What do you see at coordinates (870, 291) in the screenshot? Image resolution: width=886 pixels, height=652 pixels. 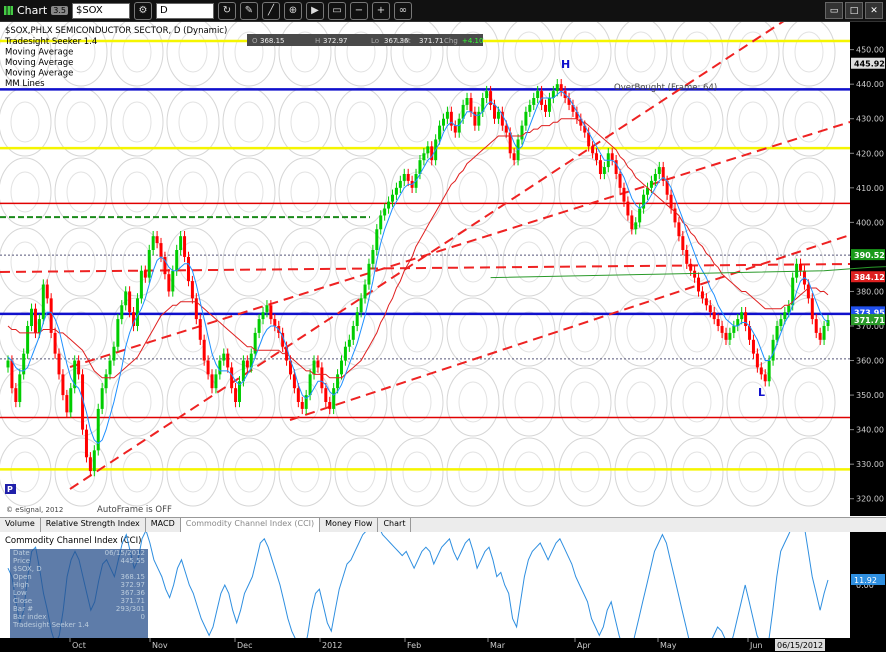 I see `price-tick-label: 380.00` at bounding box center [870, 291].